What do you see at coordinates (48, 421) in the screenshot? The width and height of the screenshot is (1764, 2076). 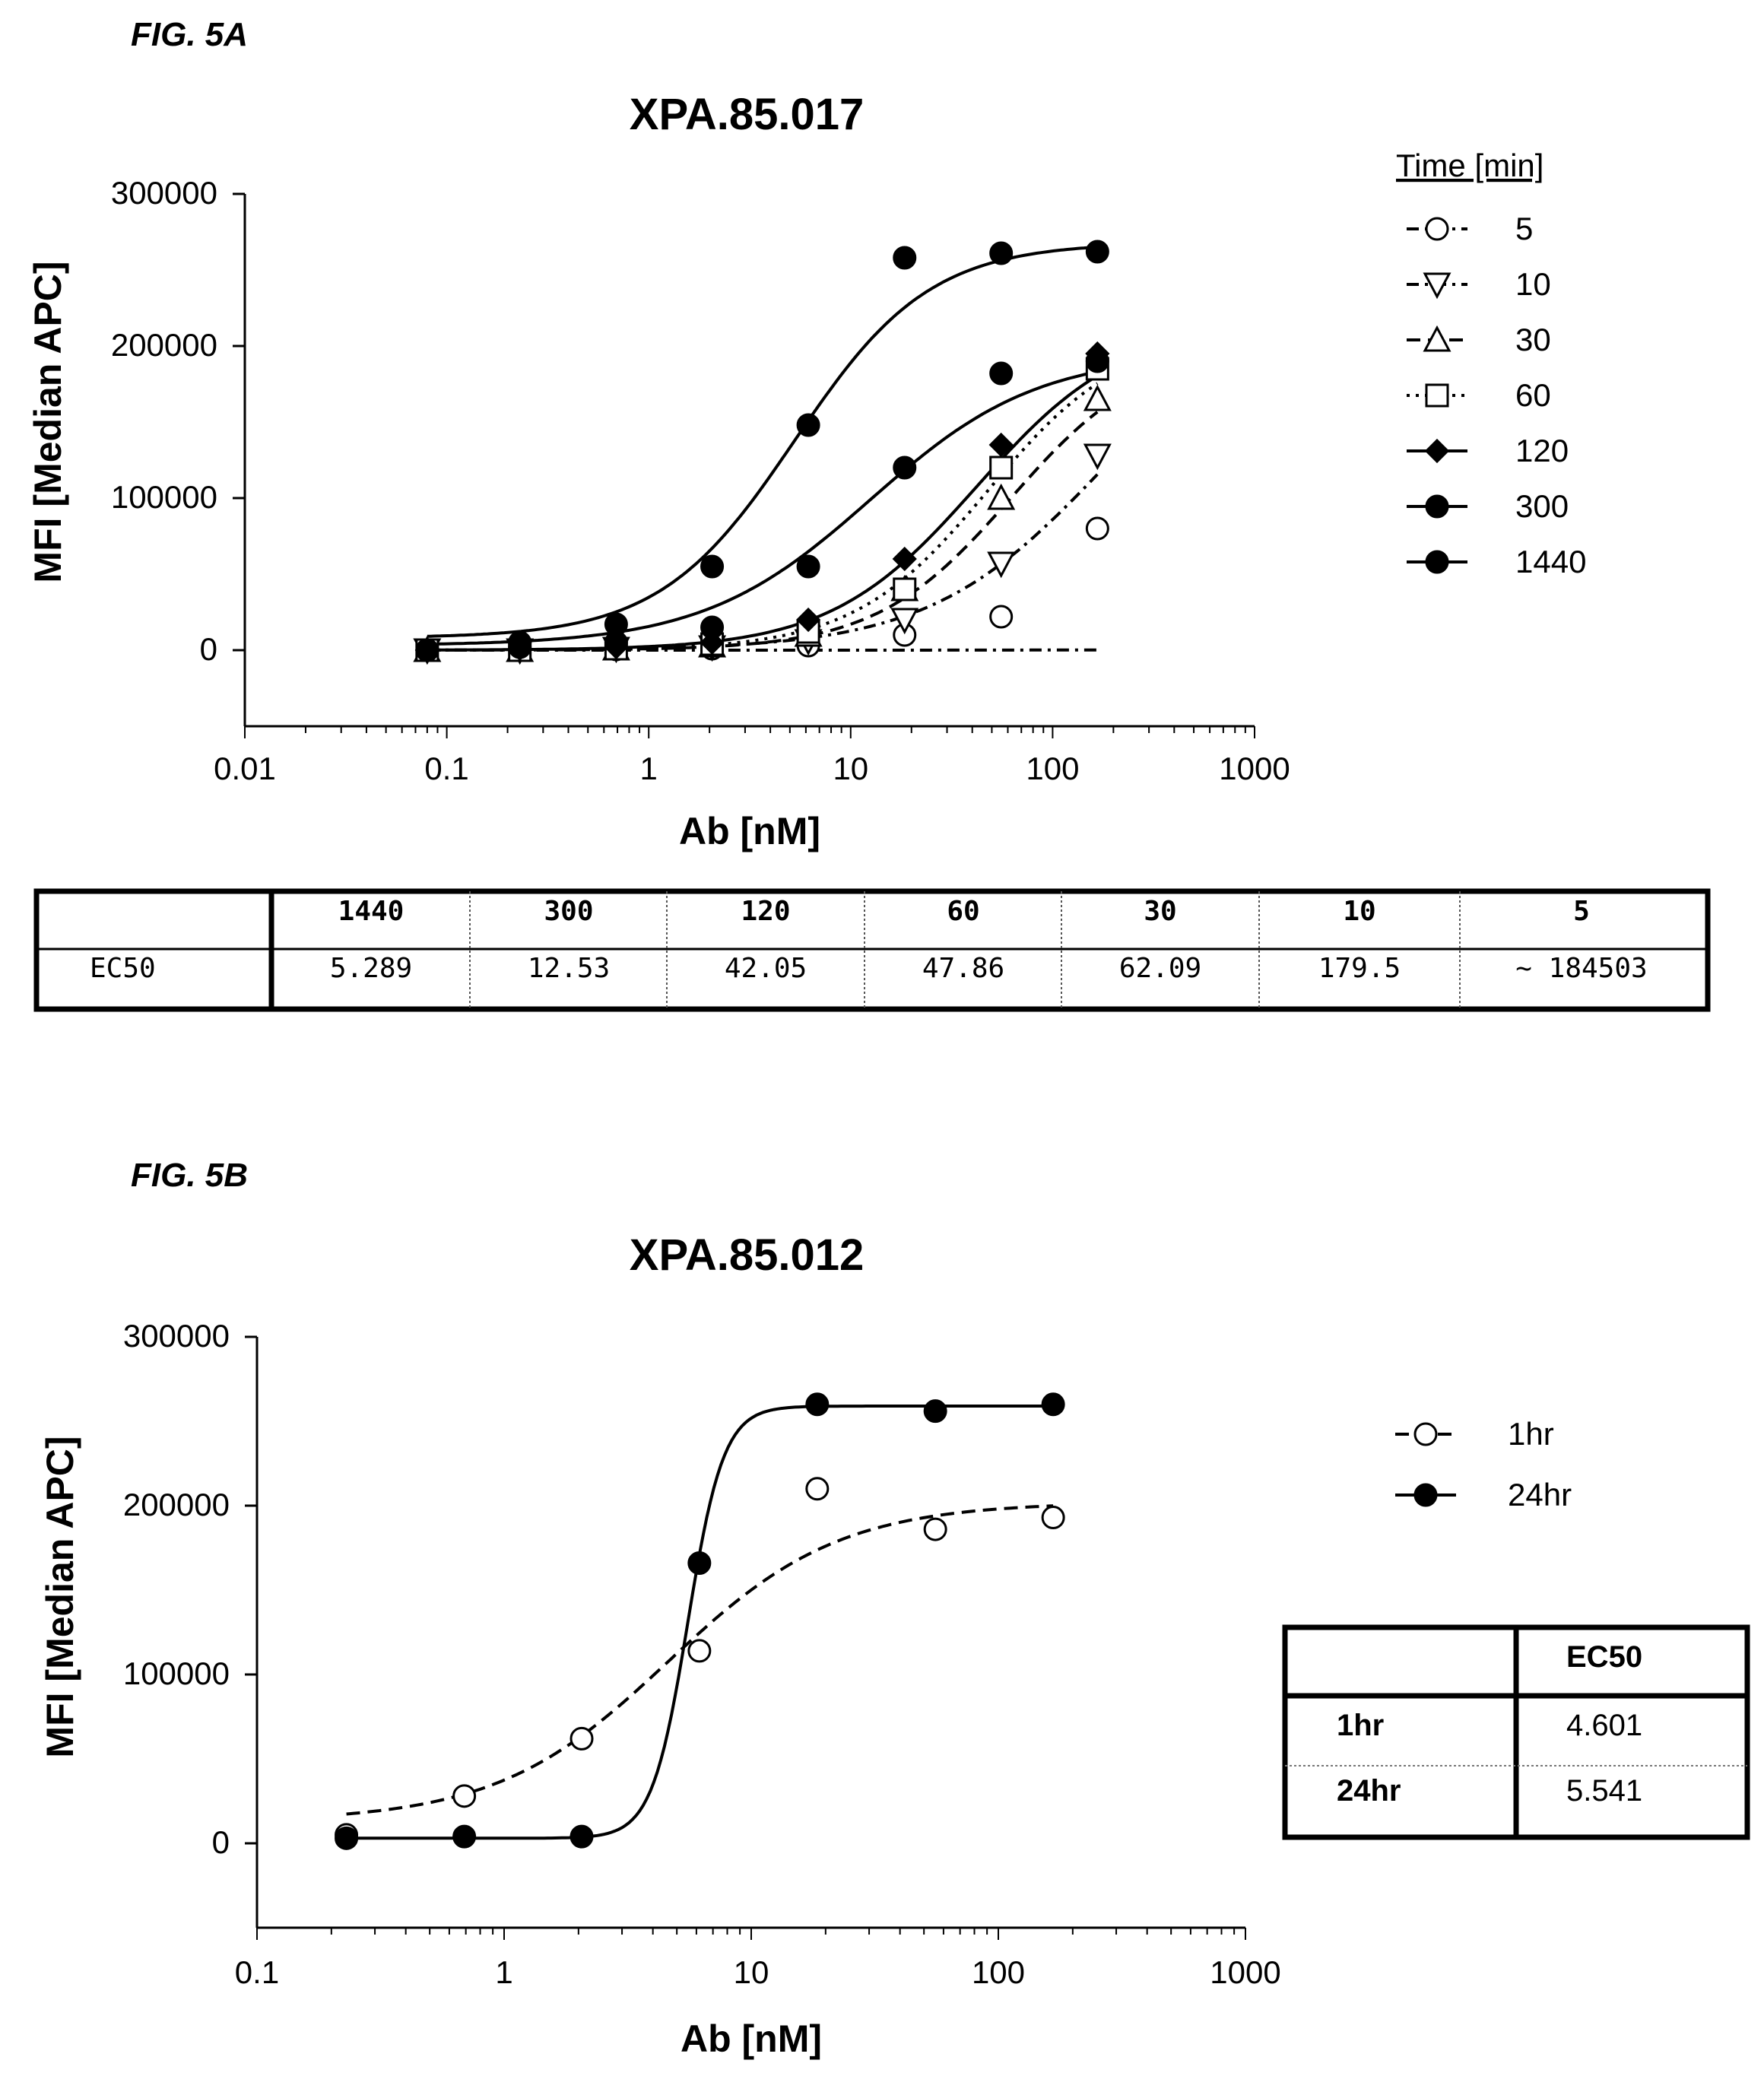 I see `chart-a-y-axis-label: MFI [Median APC]` at bounding box center [48, 421].